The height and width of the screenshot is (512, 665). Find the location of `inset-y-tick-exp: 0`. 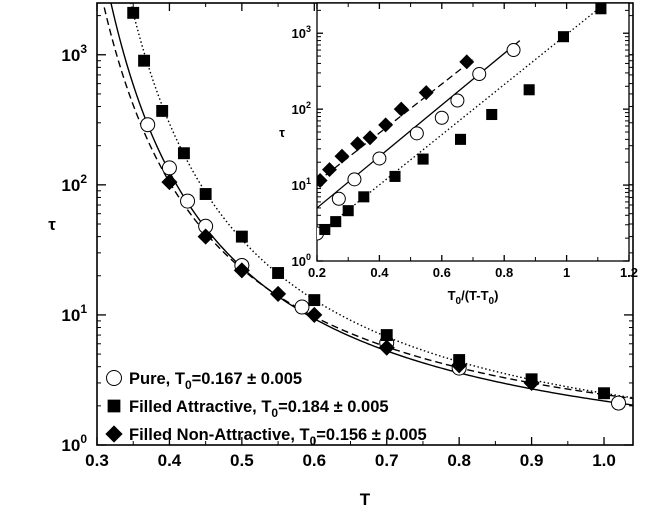

inset-y-tick-exp: 0 is located at coordinates (308, 257).